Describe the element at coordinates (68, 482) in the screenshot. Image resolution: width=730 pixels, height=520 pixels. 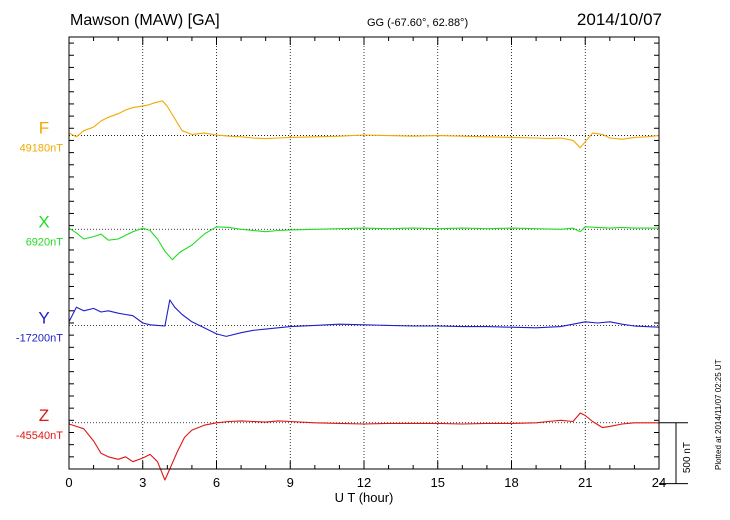
I see `x-tick-label-0: 0` at that location.